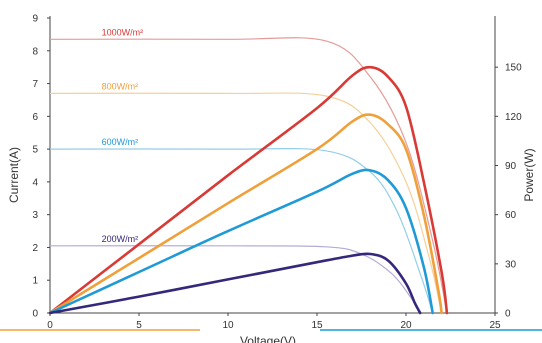 The height and width of the screenshot is (343, 542). I want to click on y-axis-left-title: Current(A), so click(14, 175).